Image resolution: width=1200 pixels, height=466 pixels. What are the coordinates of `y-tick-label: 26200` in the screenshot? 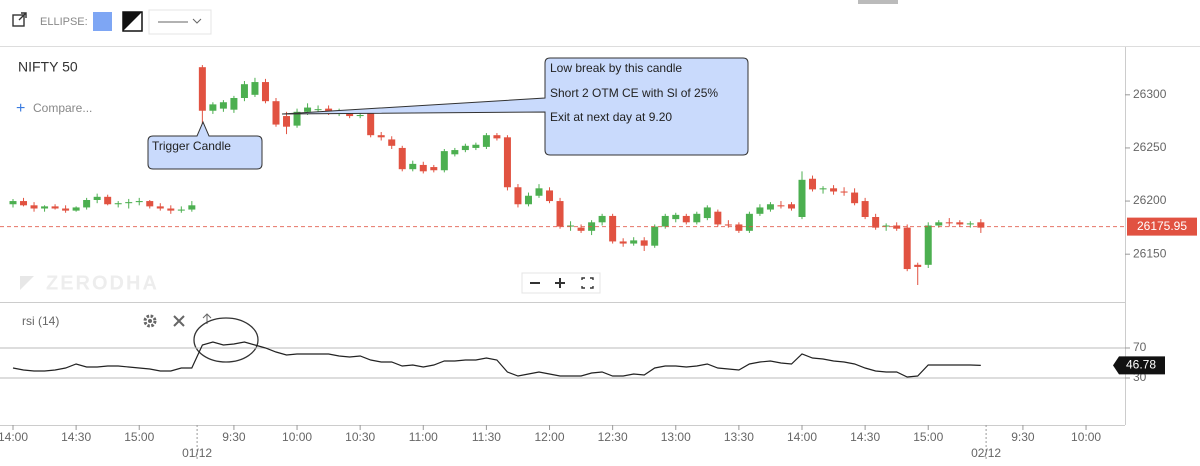 It's located at (1150, 200).